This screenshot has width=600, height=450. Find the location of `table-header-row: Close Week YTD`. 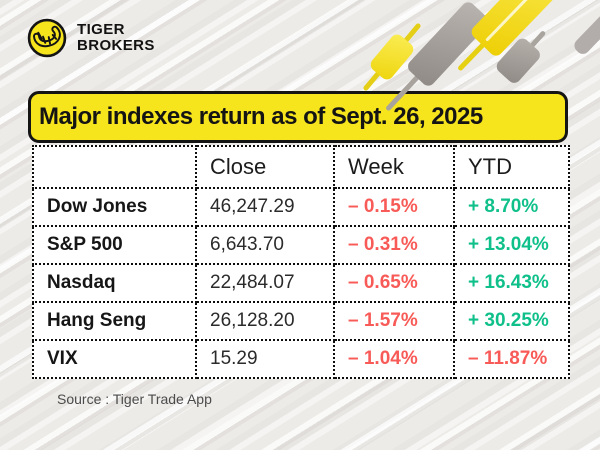

table-header-row: Close Week YTD is located at coordinates (301, 167).